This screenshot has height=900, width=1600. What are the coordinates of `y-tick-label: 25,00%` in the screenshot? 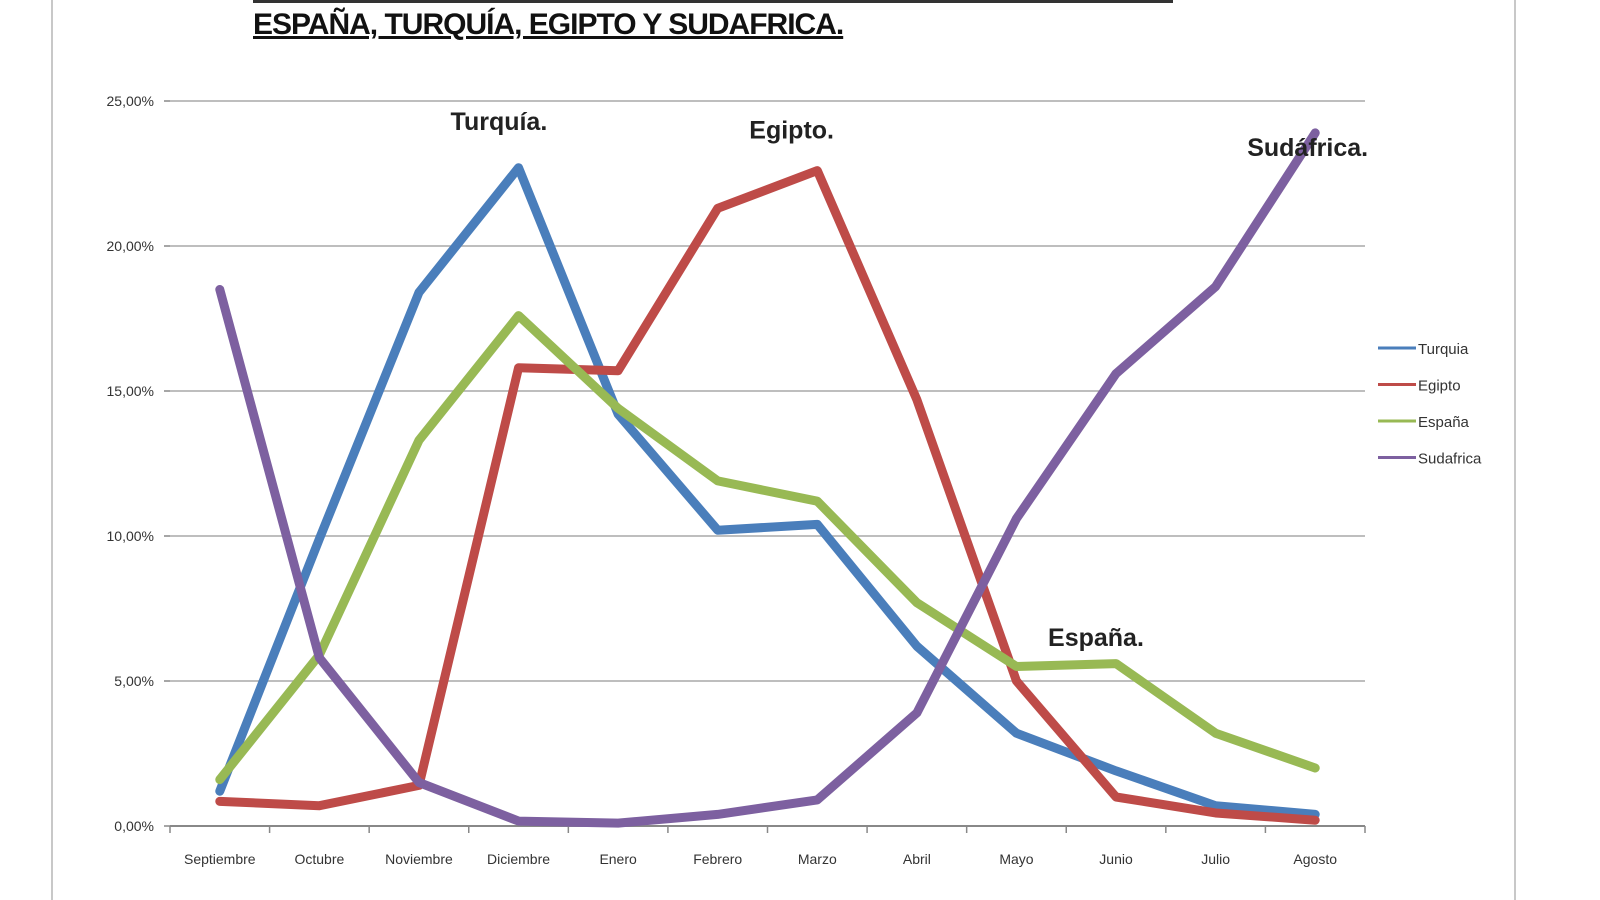 It's located at (130, 101).